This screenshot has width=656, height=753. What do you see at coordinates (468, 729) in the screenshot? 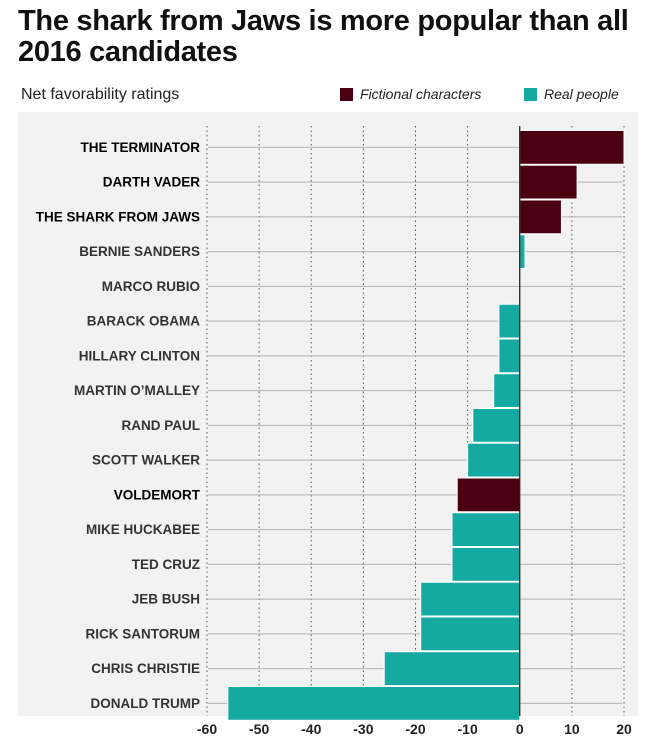
I see `x-tick-label: -10` at bounding box center [468, 729].